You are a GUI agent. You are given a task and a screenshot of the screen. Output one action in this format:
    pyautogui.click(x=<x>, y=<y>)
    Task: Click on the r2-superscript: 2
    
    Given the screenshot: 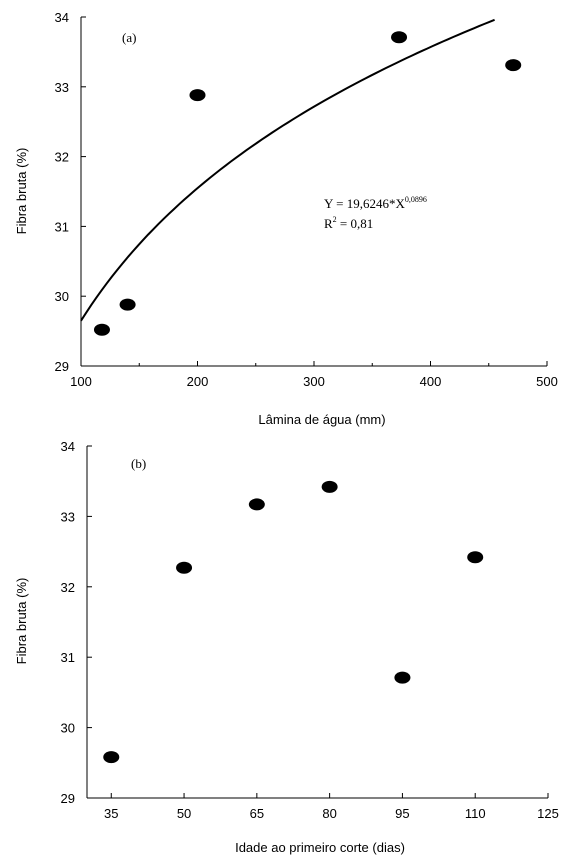 What is the action you would take?
    pyautogui.click(x=335, y=219)
    